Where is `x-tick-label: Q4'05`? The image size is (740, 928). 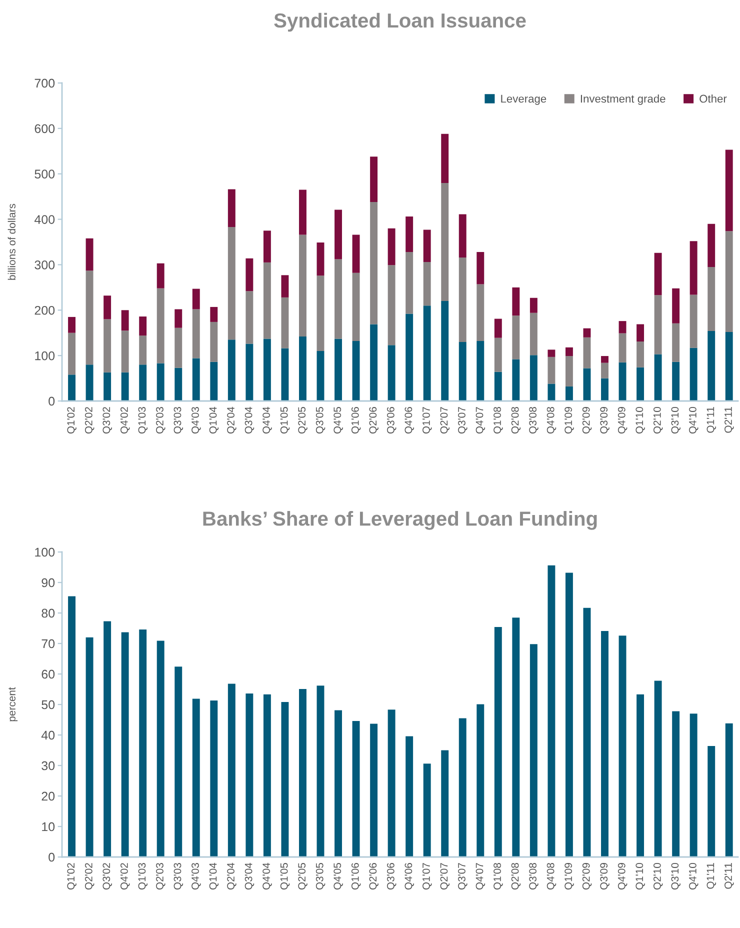 x-tick-label: Q4'05 is located at coordinates (338, 876).